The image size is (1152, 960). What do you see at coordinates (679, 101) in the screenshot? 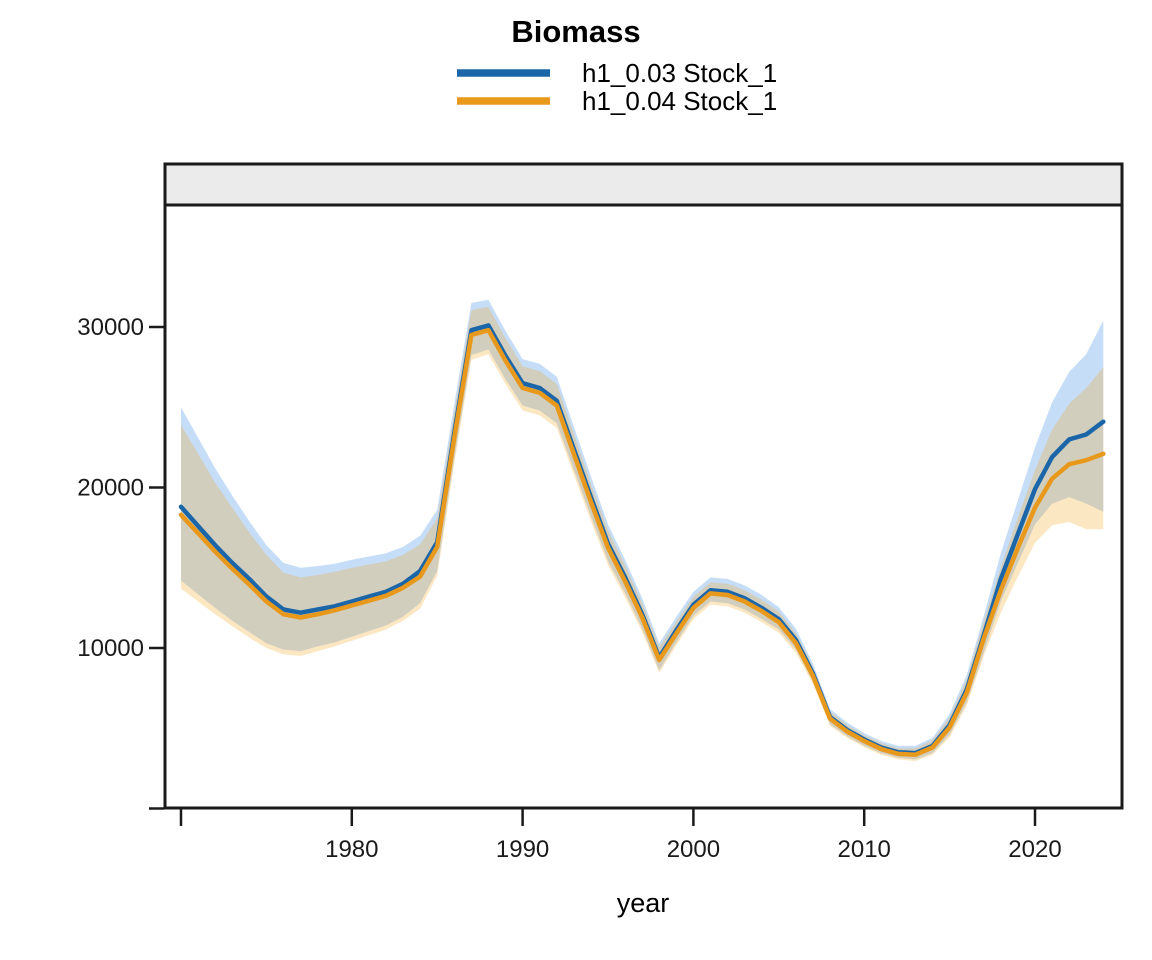
I see `legend-label-orange: h1_0.04 Stock_1` at bounding box center [679, 101].